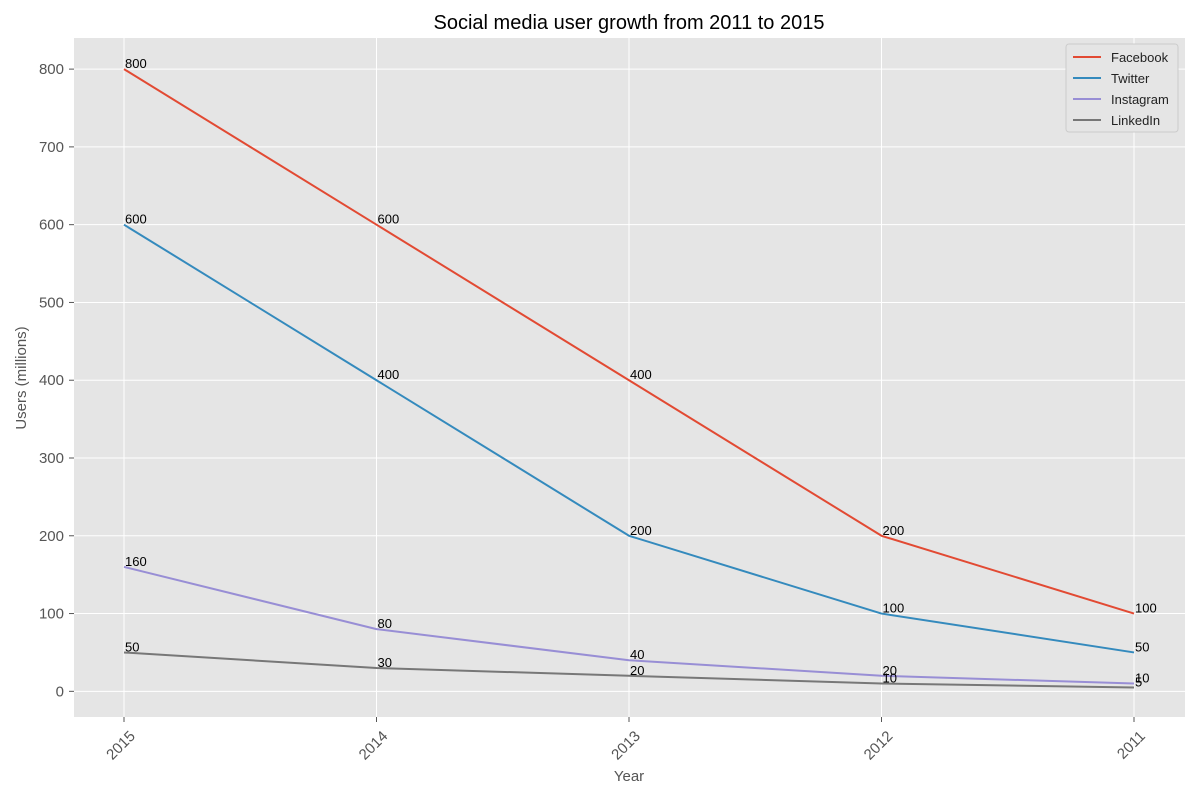 Image resolution: width=1200 pixels, height=800 pixels. What do you see at coordinates (894, 530) in the screenshot?
I see `data-label-facebook: 200` at bounding box center [894, 530].